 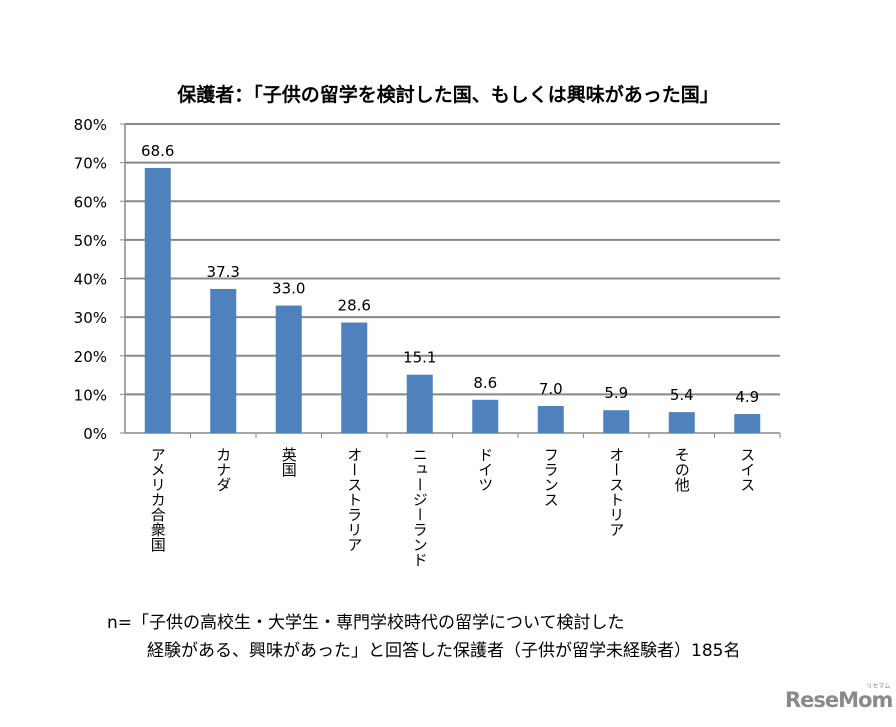 I want to click on data-label: 28.6, so click(x=354, y=306).